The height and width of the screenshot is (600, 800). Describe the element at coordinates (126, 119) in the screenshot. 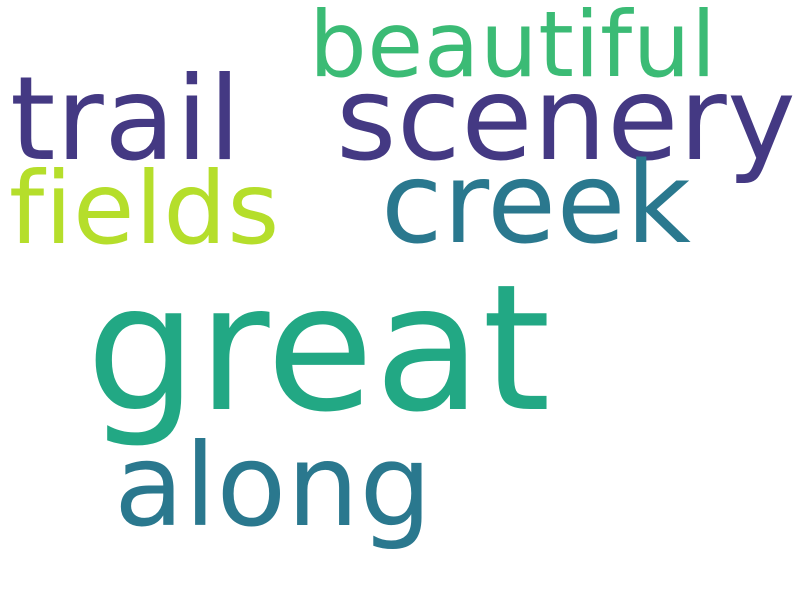

I see `word-trail: trail` at that location.